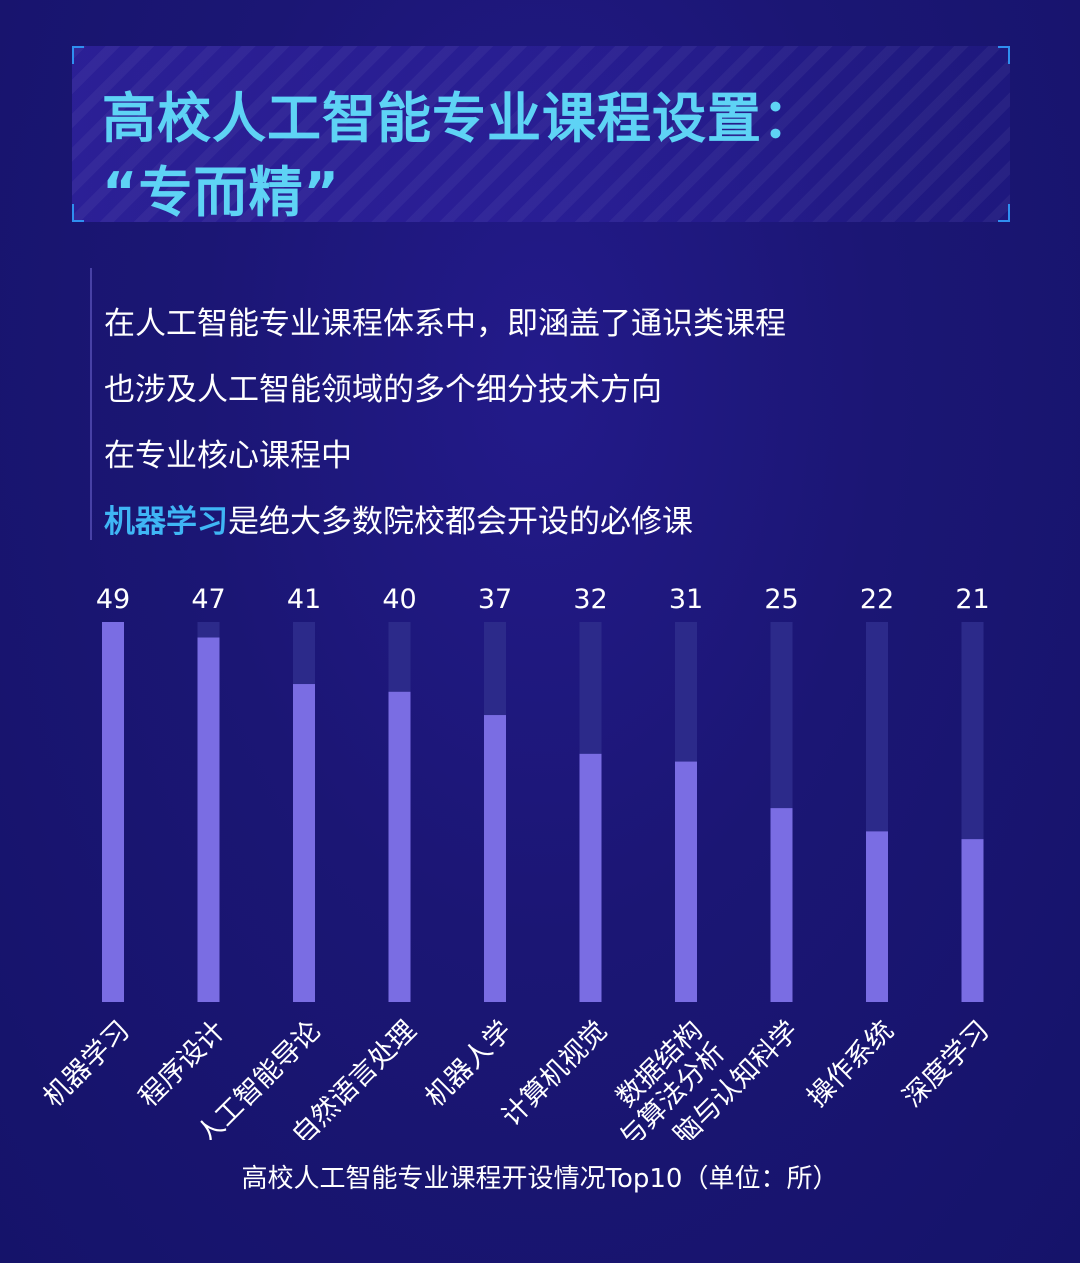 This screenshot has width=1080, height=1263. What do you see at coordinates (590, 599) in the screenshot?
I see `bar-value-label: 32` at bounding box center [590, 599].